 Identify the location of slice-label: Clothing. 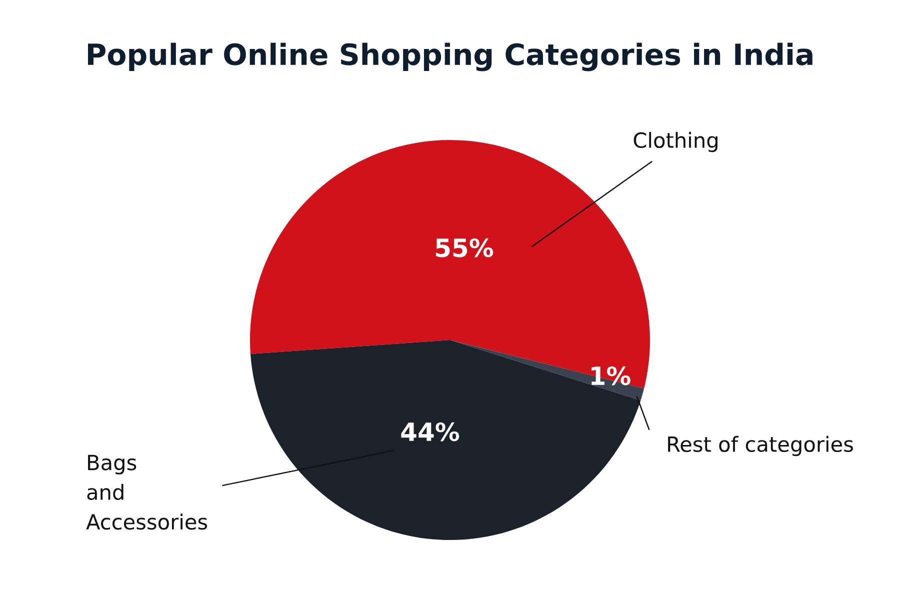
(676, 142).